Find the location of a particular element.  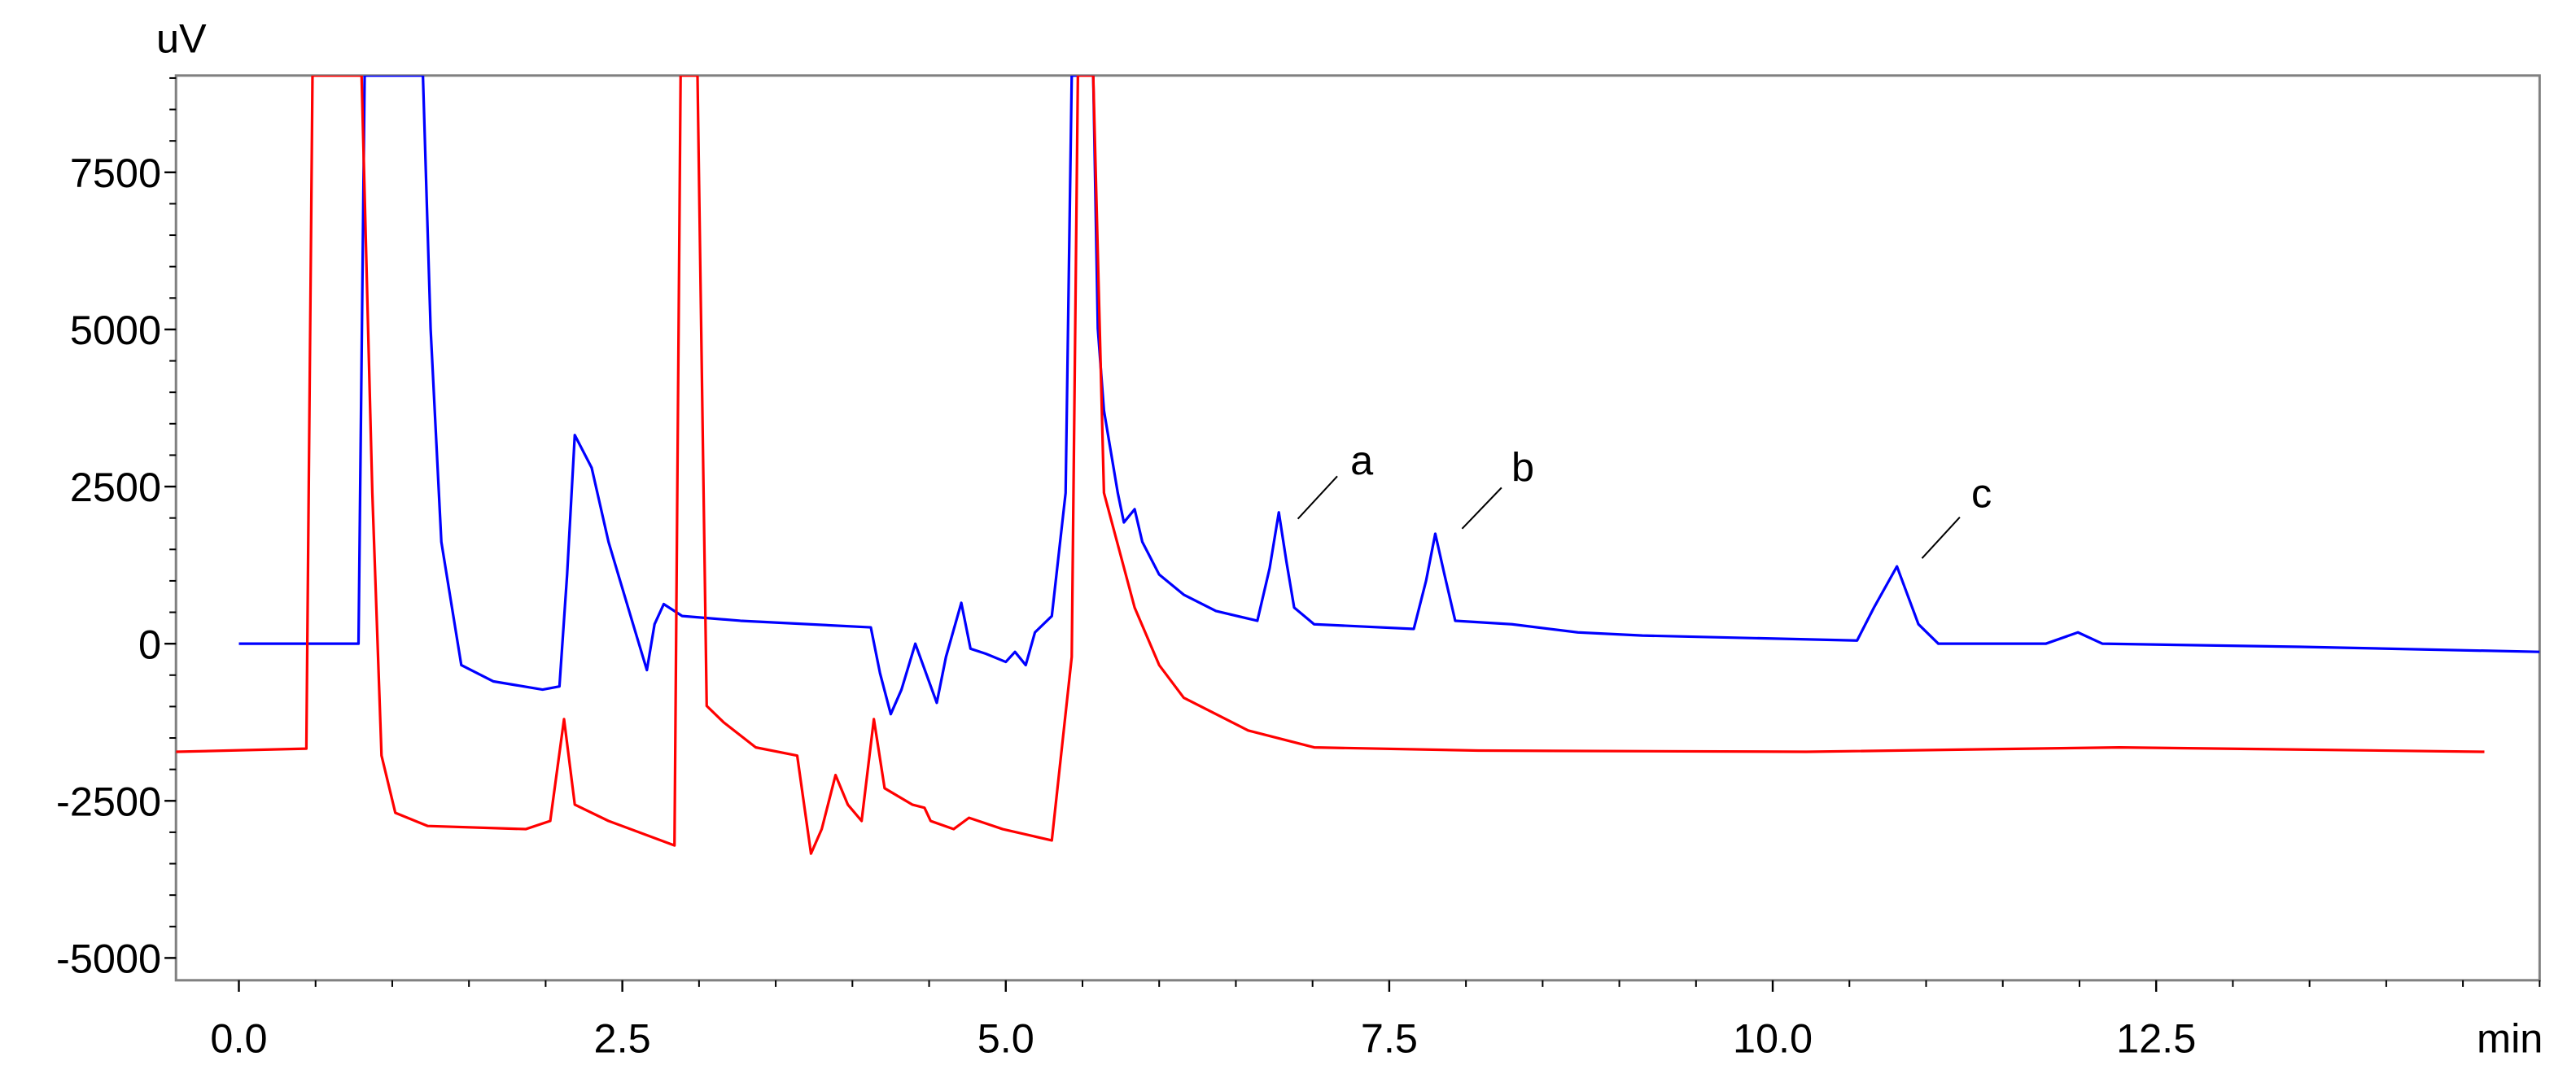

annotation-label: b is located at coordinates (1522, 466).